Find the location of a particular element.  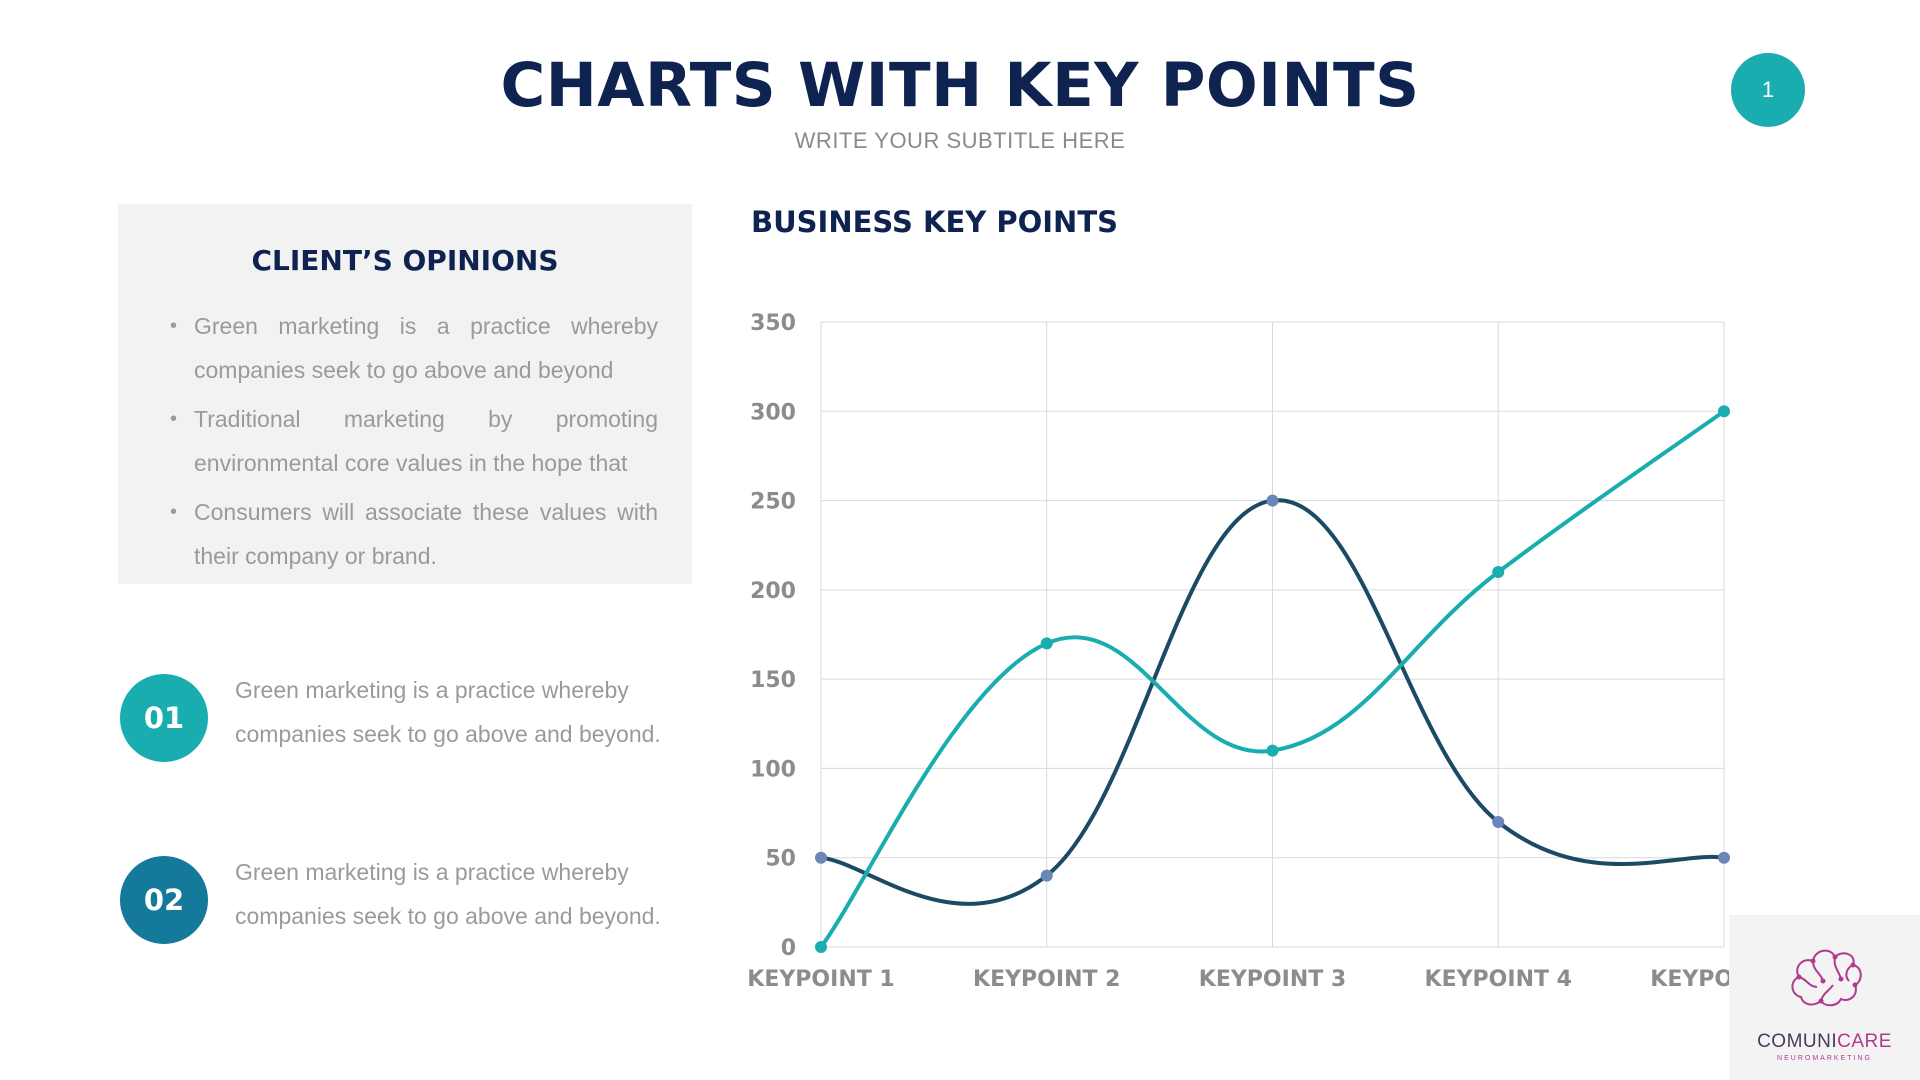

logo-tagline: NEUROMARKETING is located at coordinates (1824, 1058).